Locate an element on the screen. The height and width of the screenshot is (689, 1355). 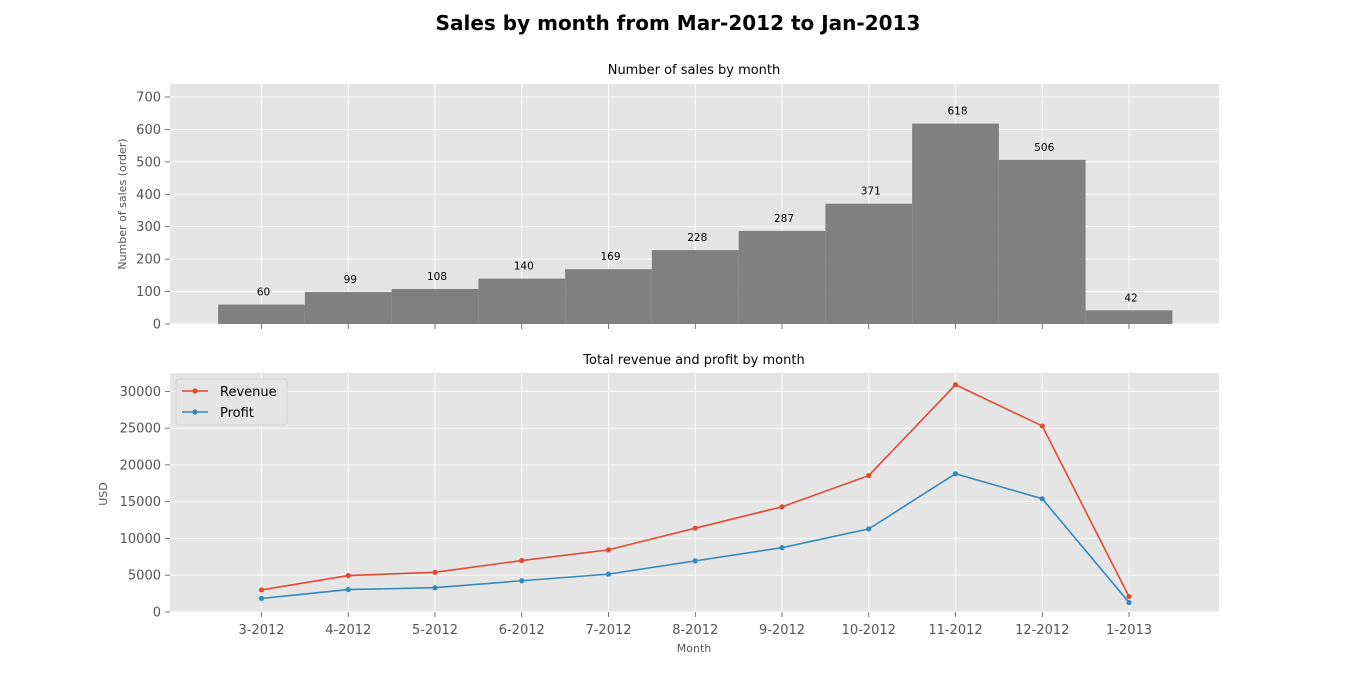
point-revenue-8-2012 is located at coordinates (695, 528).